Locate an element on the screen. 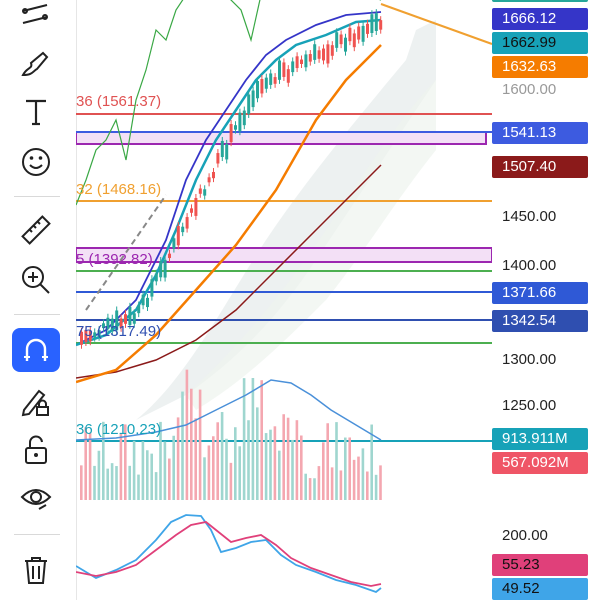 Image resolution: width=600 pixels, height=600 pixels. pencil-lock-icon is located at coordinates (35, 403).